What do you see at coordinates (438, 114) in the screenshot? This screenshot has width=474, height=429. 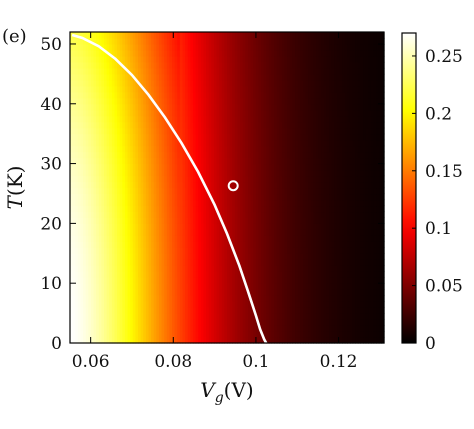 I see `colorbar-tick-label: 0.2` at bounding box center [438, 114].